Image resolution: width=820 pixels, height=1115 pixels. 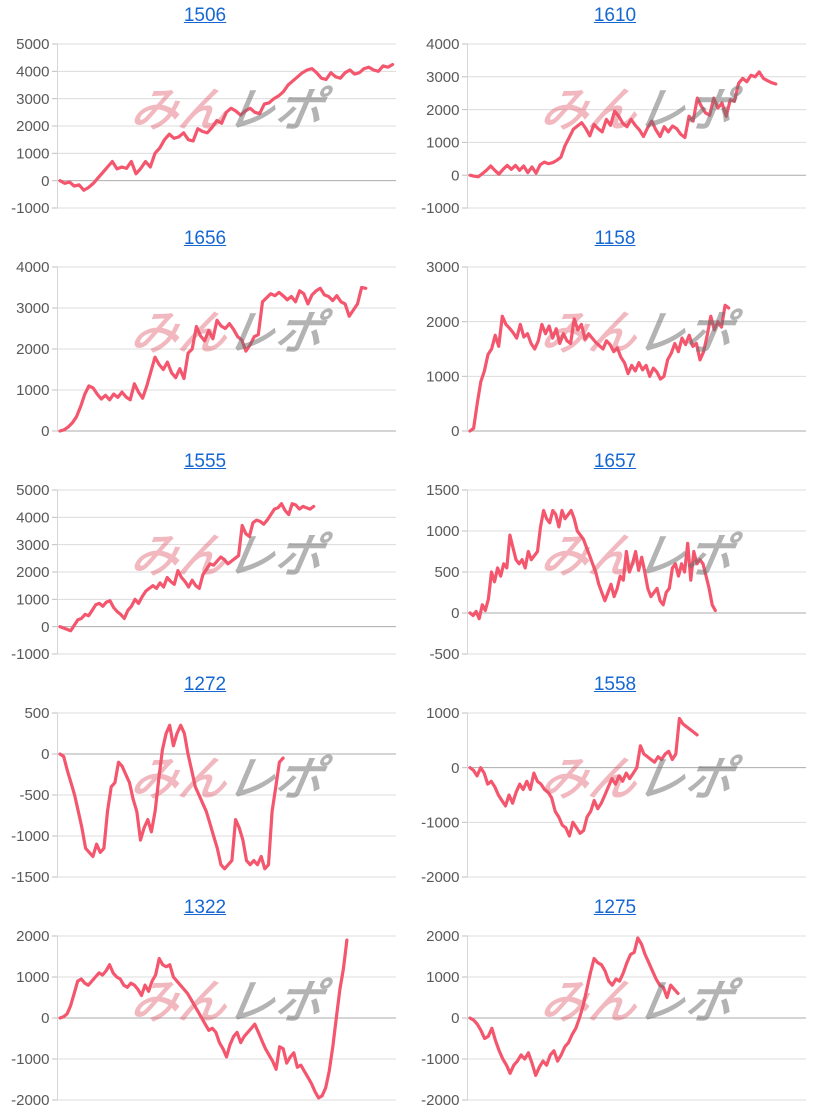 I want to click on chart-title-link-1656: 1656, so click(x=205, y=238).